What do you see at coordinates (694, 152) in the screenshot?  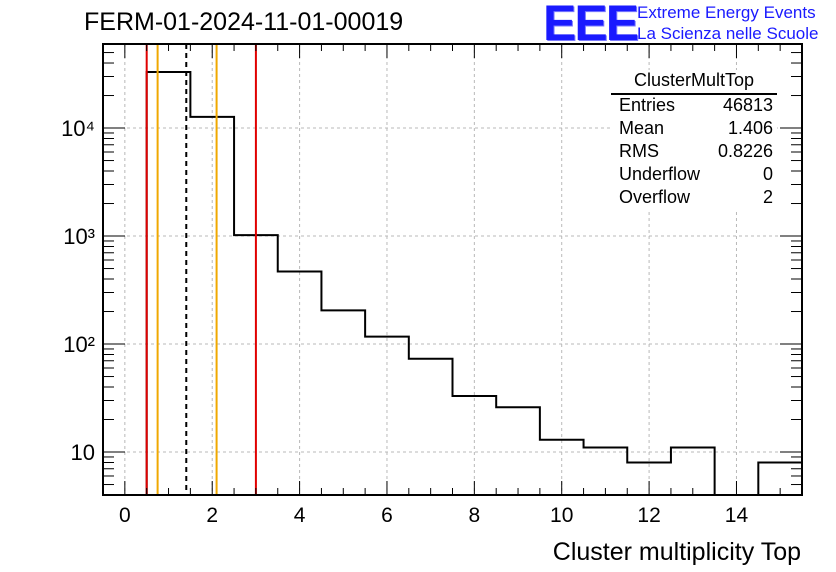 I see `stats-row: RMS 0.8226` at bounding box center [694, 152].